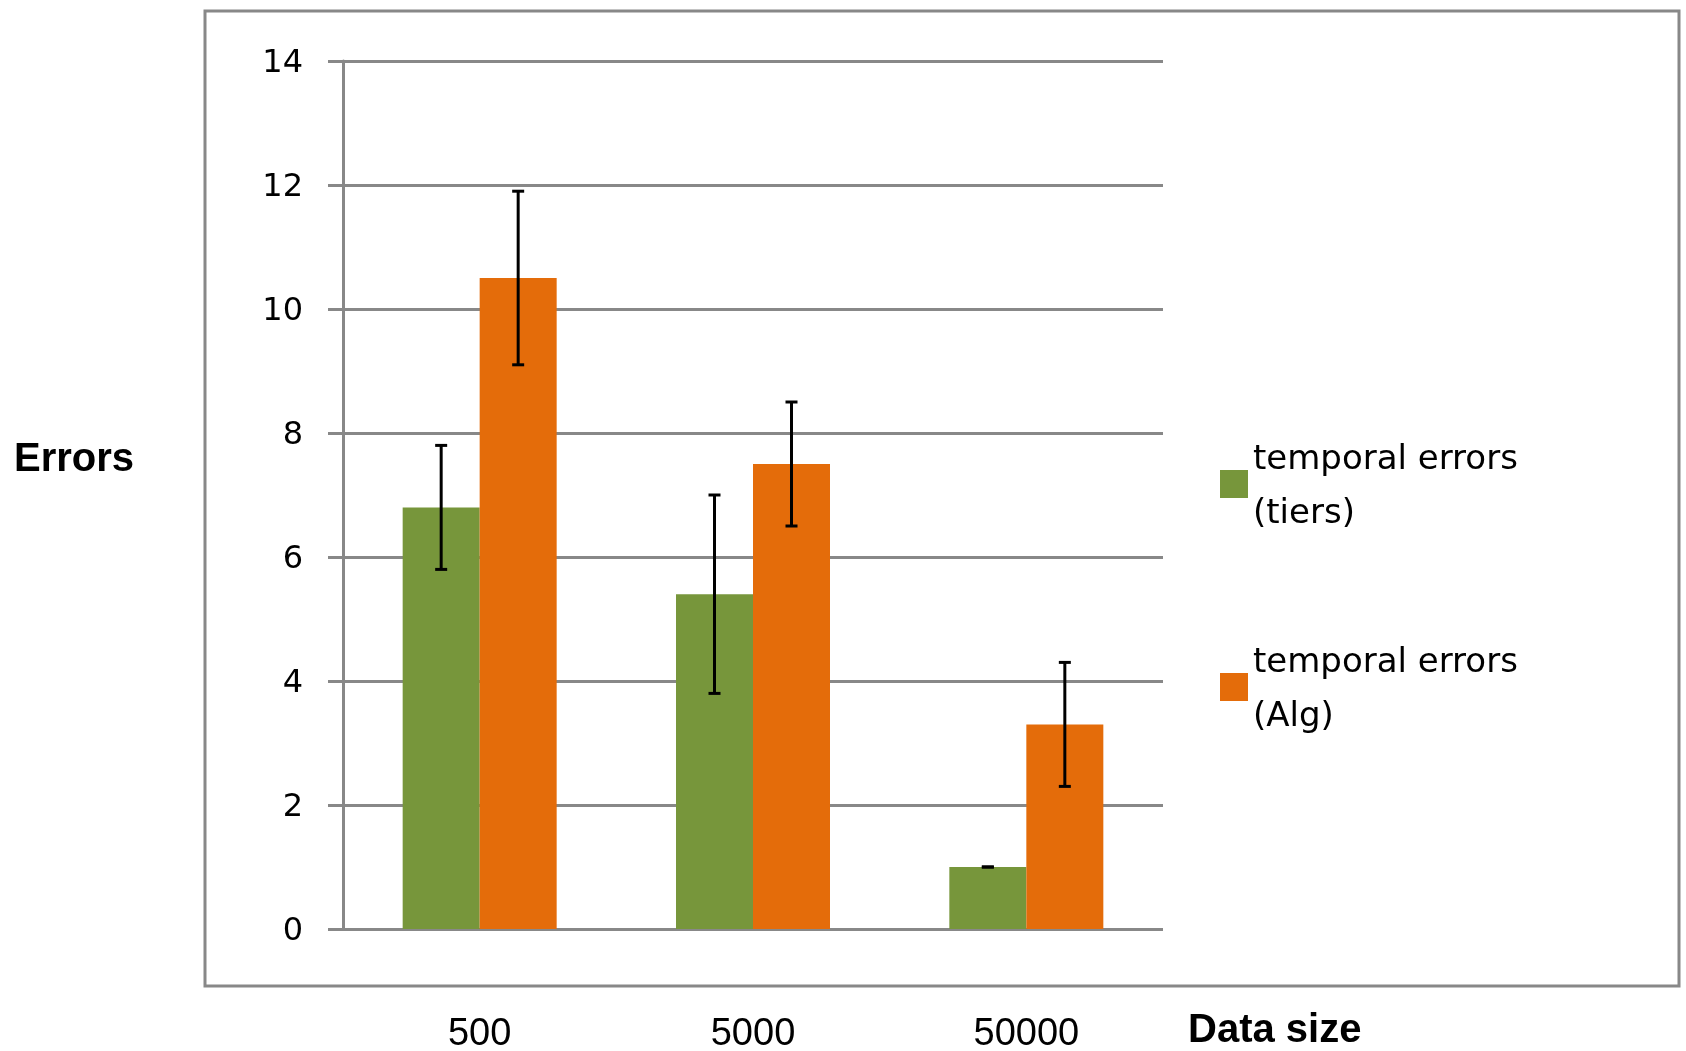 The width and height of the screenshot is (1686, 1051). Describe the element at coordinates (1391, 484) in the screenshot. I see `legend-label: temporal errors (tiers)` at that location.